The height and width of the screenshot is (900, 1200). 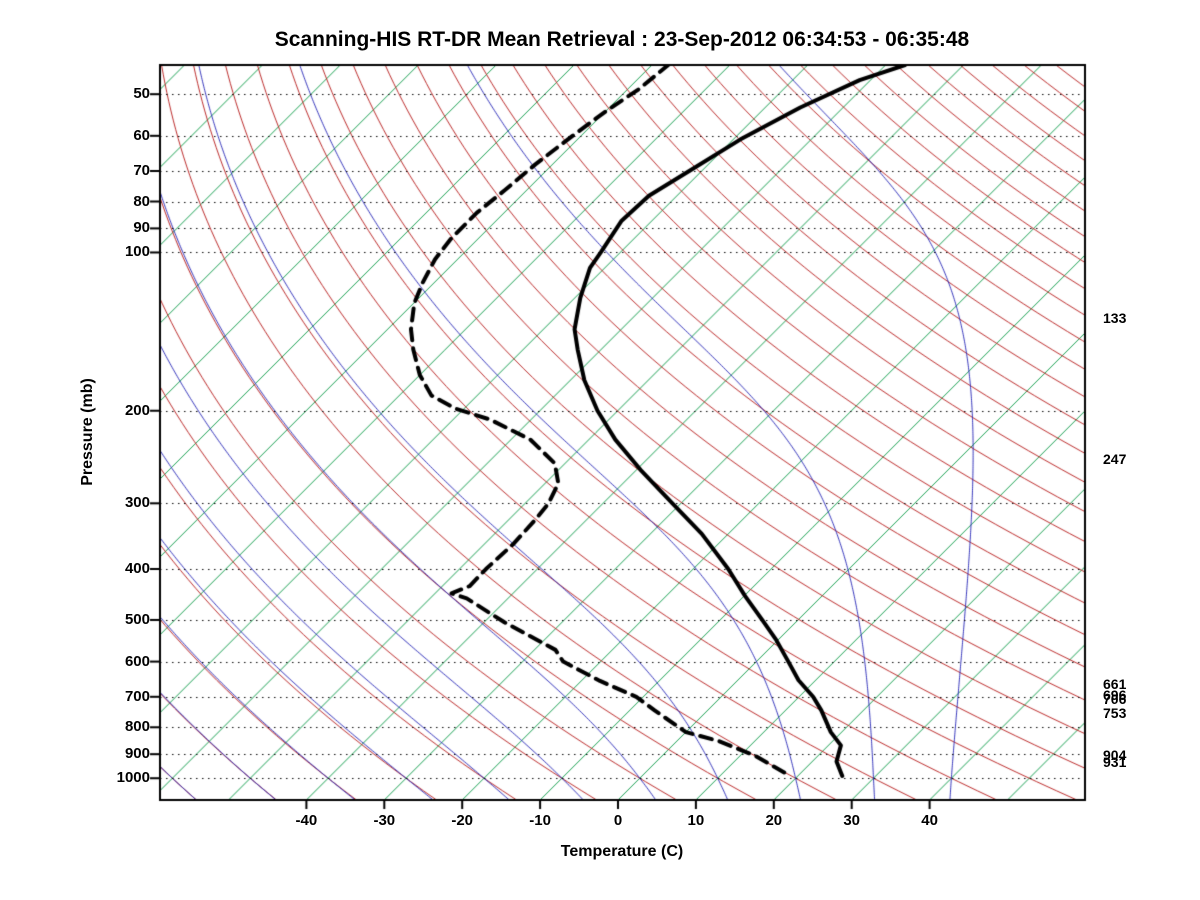 I want to click on pressure-tick-label: 500, so click(x=137, y=619).